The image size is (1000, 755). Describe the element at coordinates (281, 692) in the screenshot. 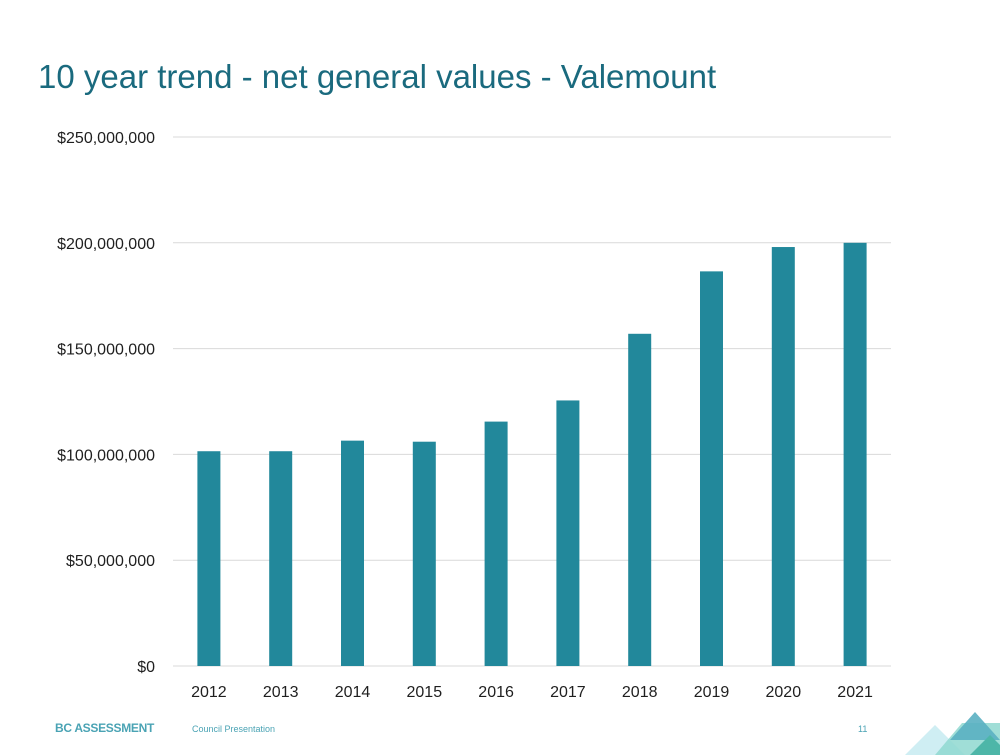

I see `x-tick-label: 2013` at that location.